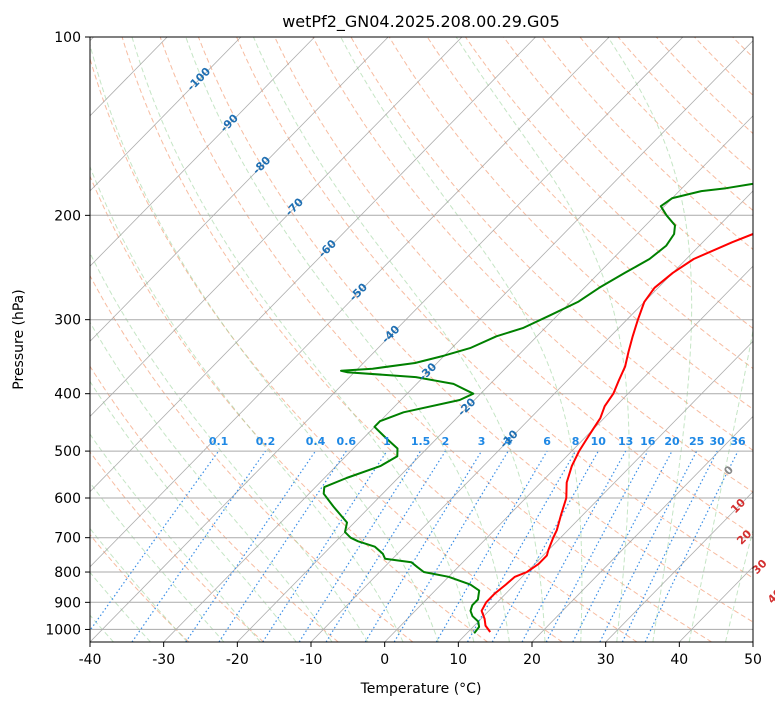 This screenshot has width=775, height=708. I want to click on y-tick-label: 100, so click(67, 38).